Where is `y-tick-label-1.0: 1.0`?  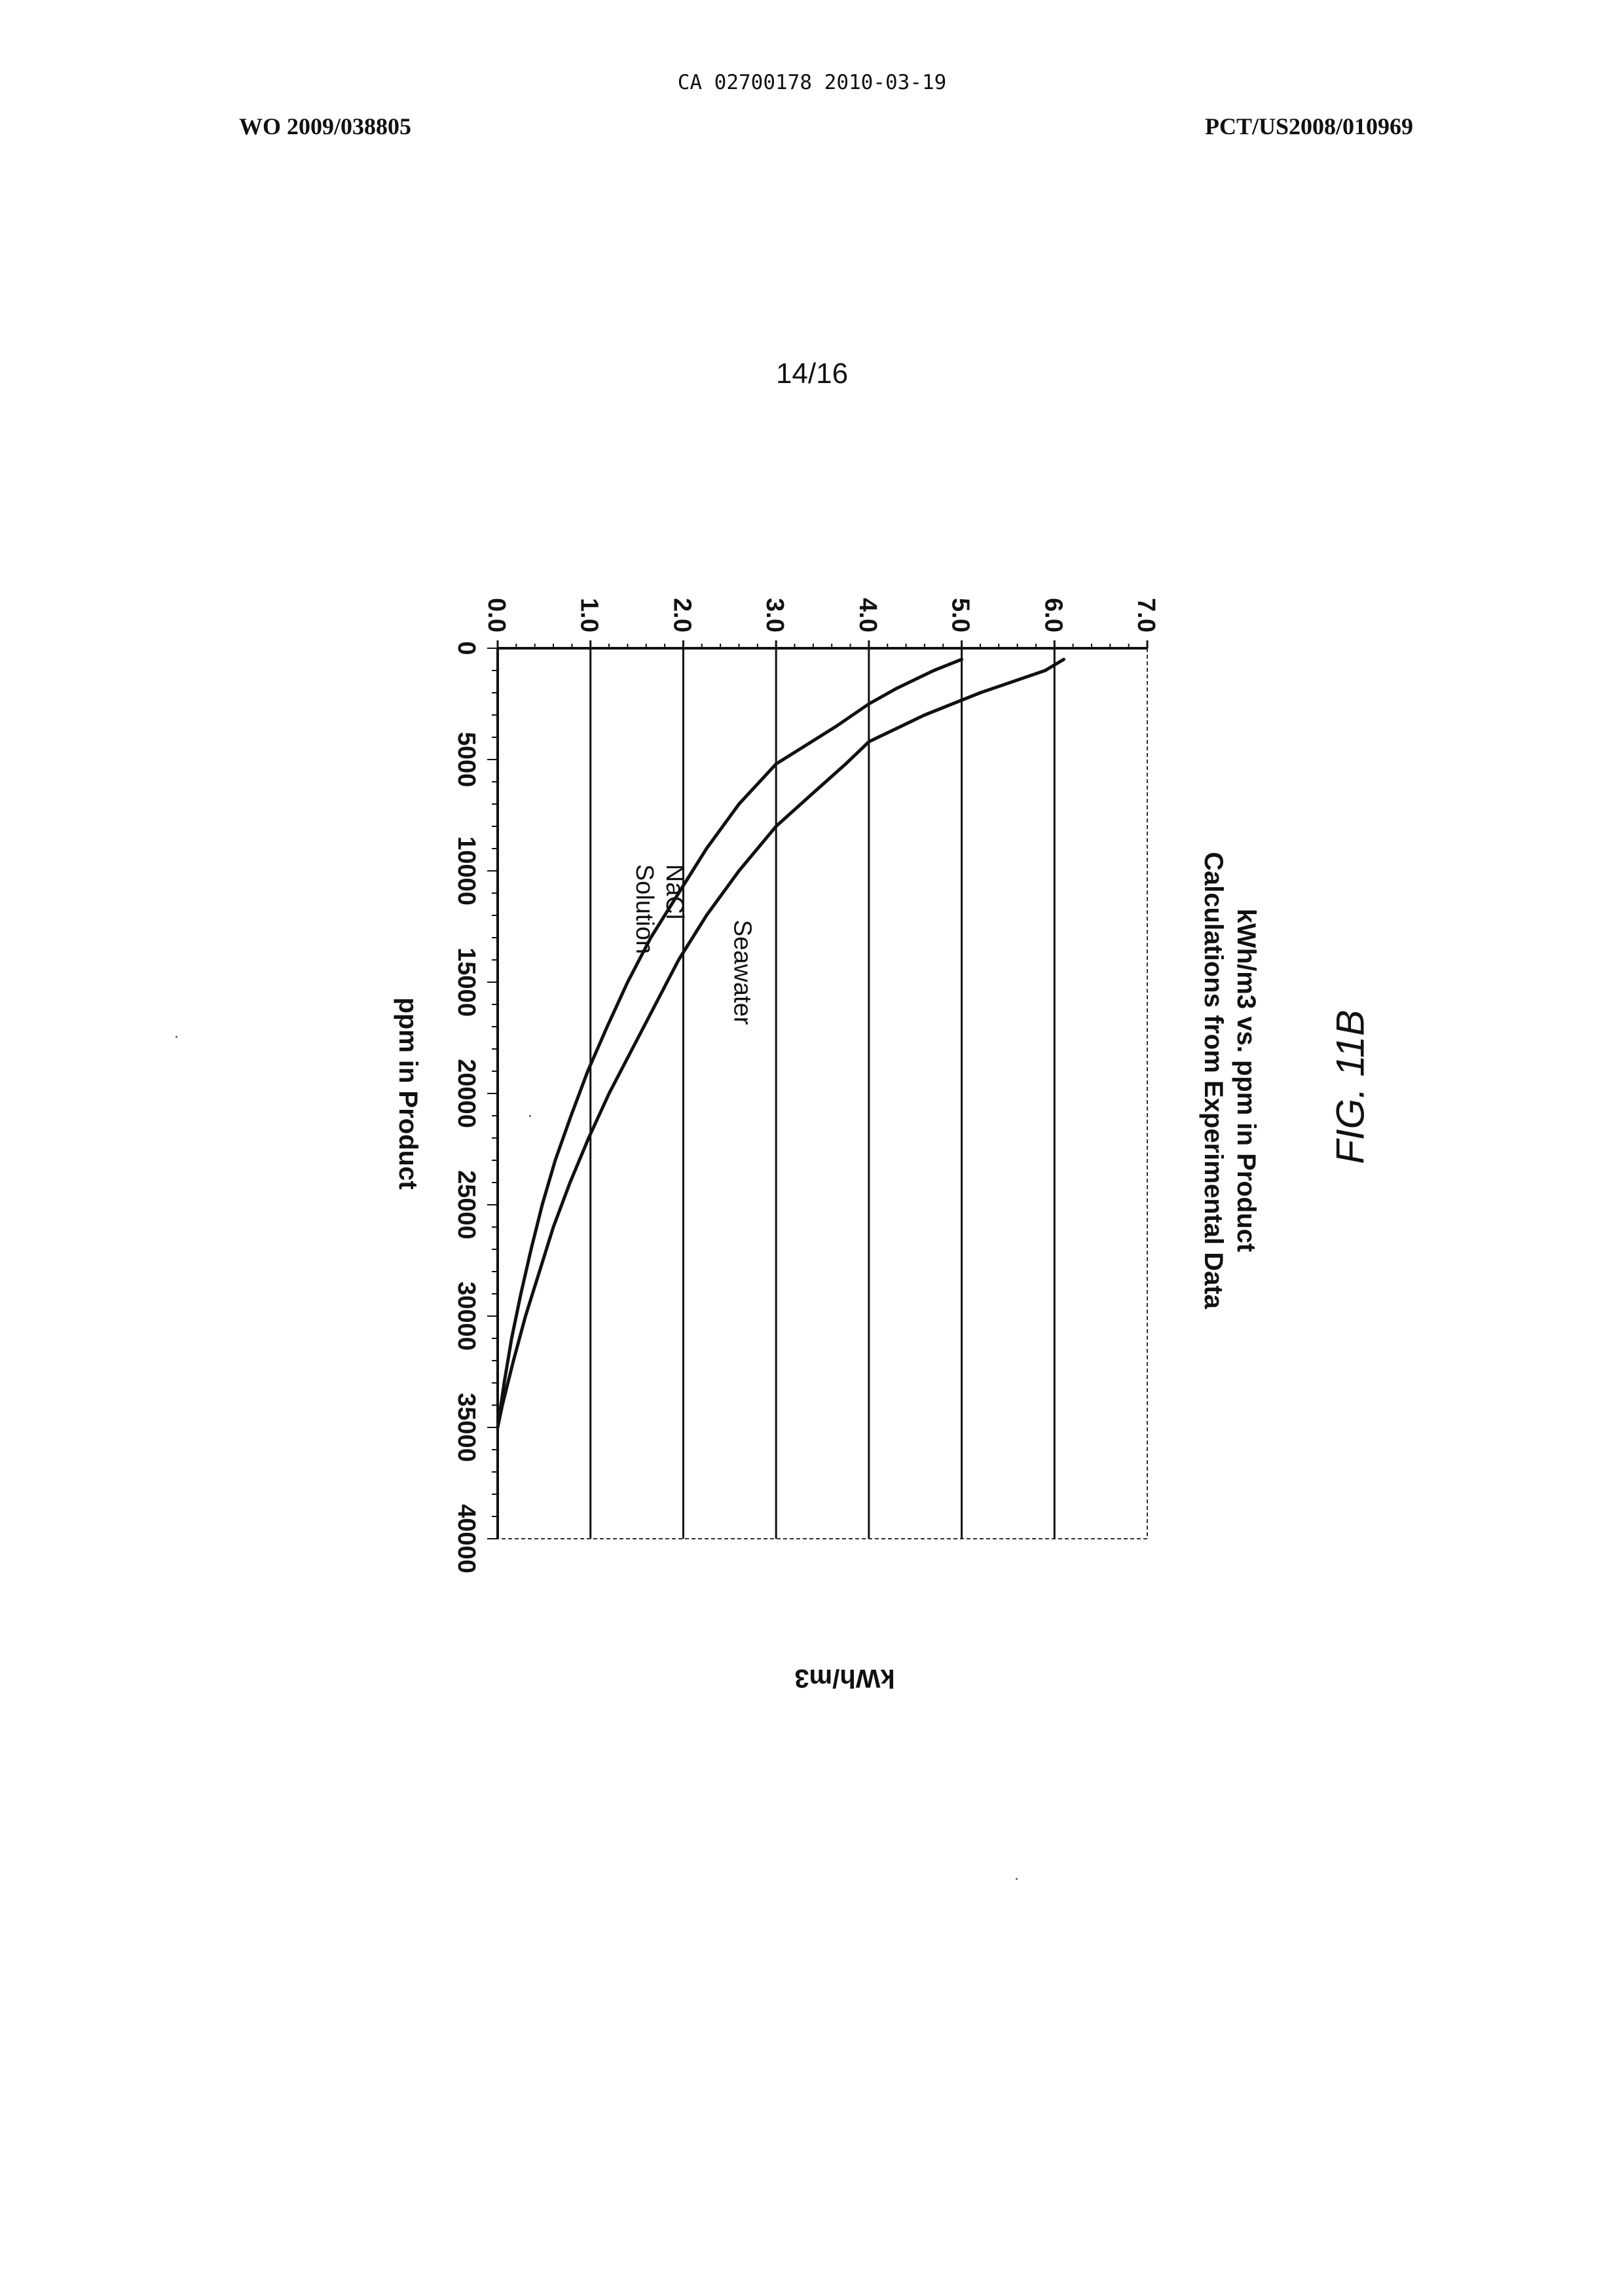 y-tick-label-1.0: 1.0 is located at coordinates (589, 615).